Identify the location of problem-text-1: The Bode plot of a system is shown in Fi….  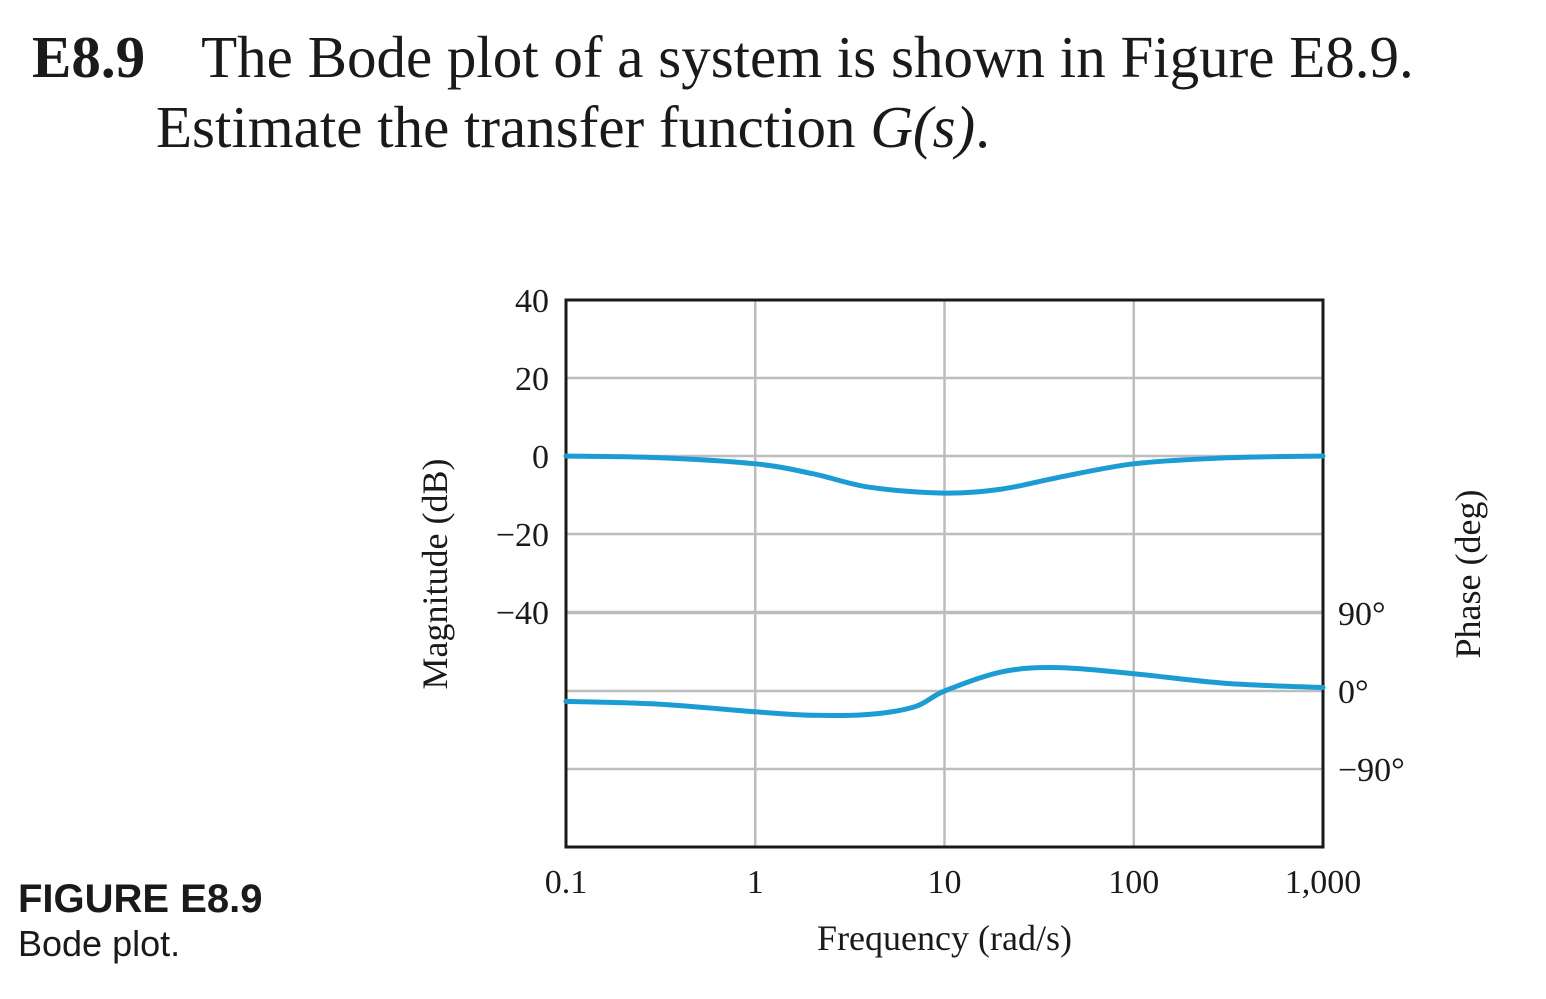
(807, 57).